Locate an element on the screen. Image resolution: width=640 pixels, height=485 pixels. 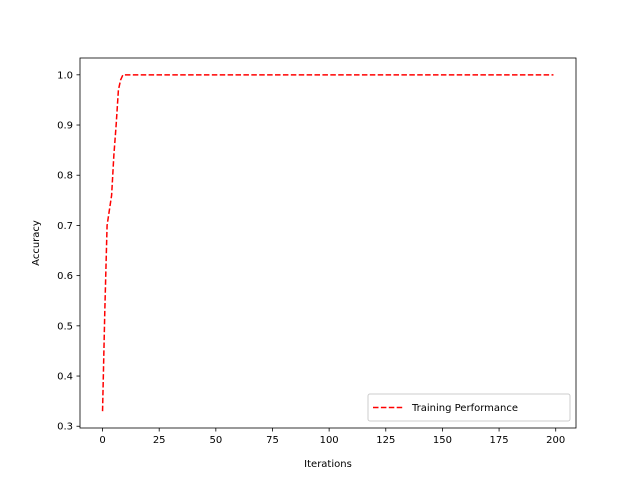
y-tick-label: 0.3 is located at coordinates (65, 427).